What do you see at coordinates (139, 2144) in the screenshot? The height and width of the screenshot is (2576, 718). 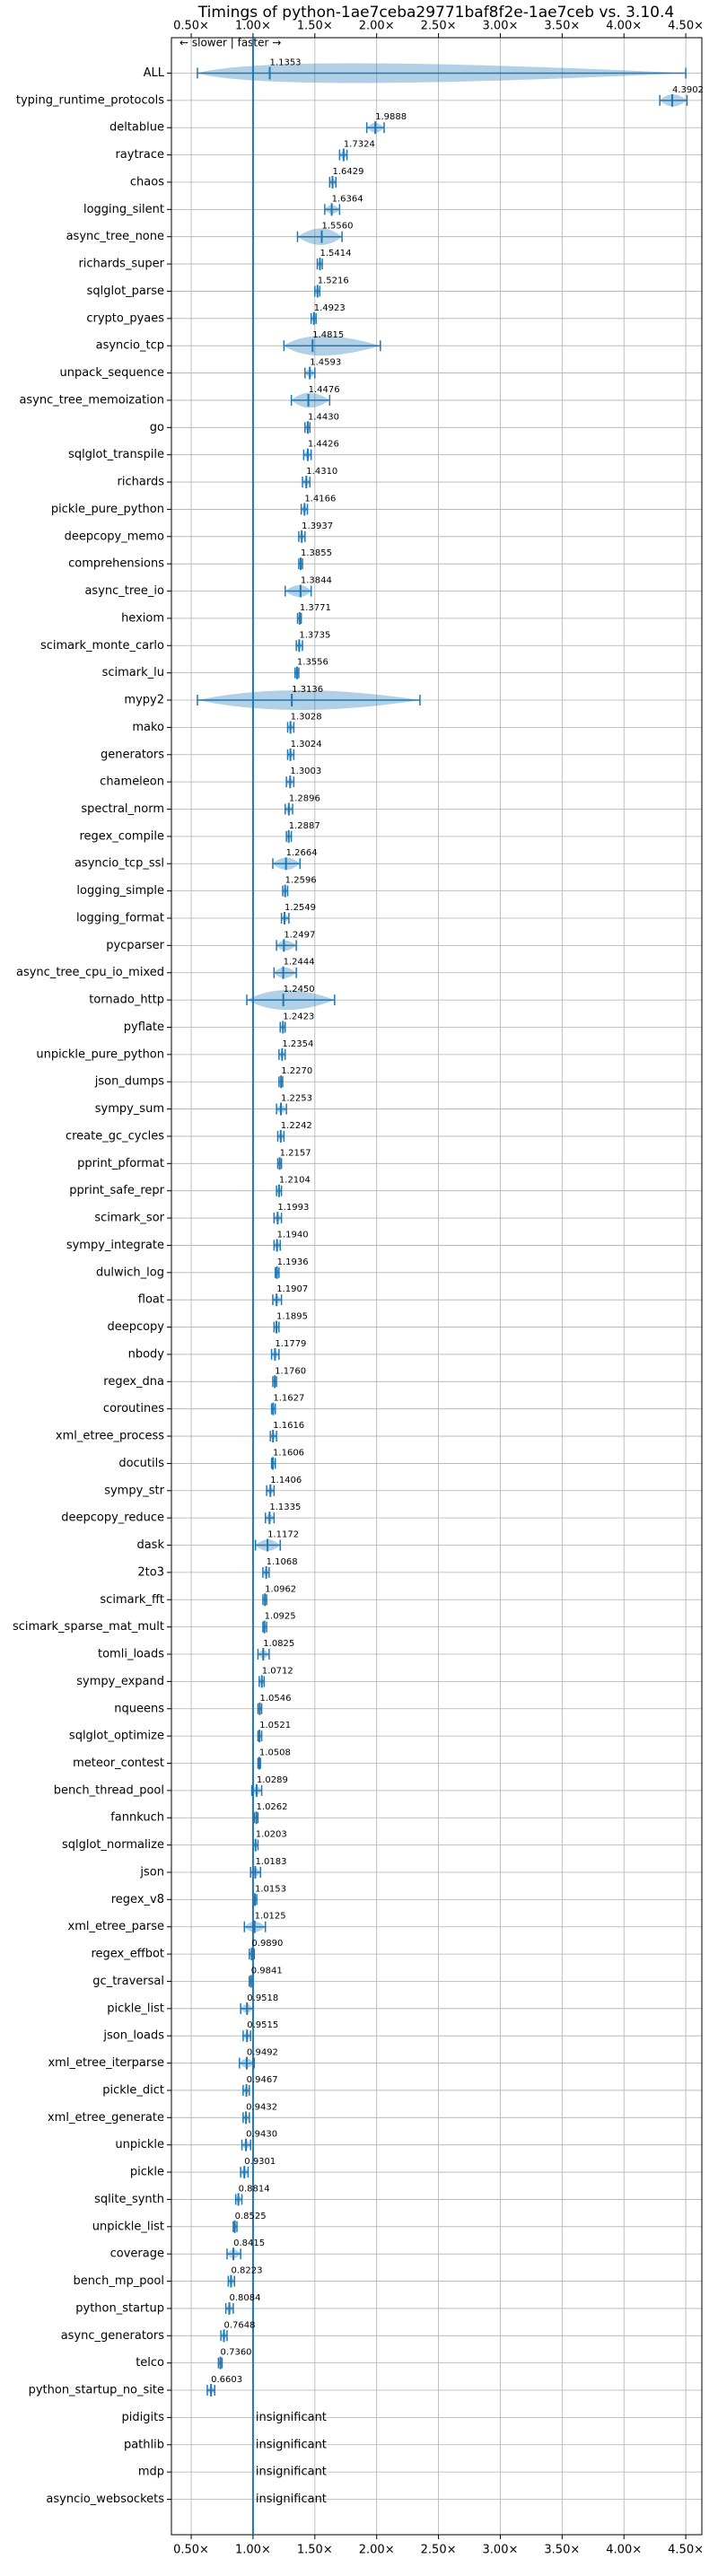 I see `y-tick-label: unpickle` at bounding box center [139, 2144].